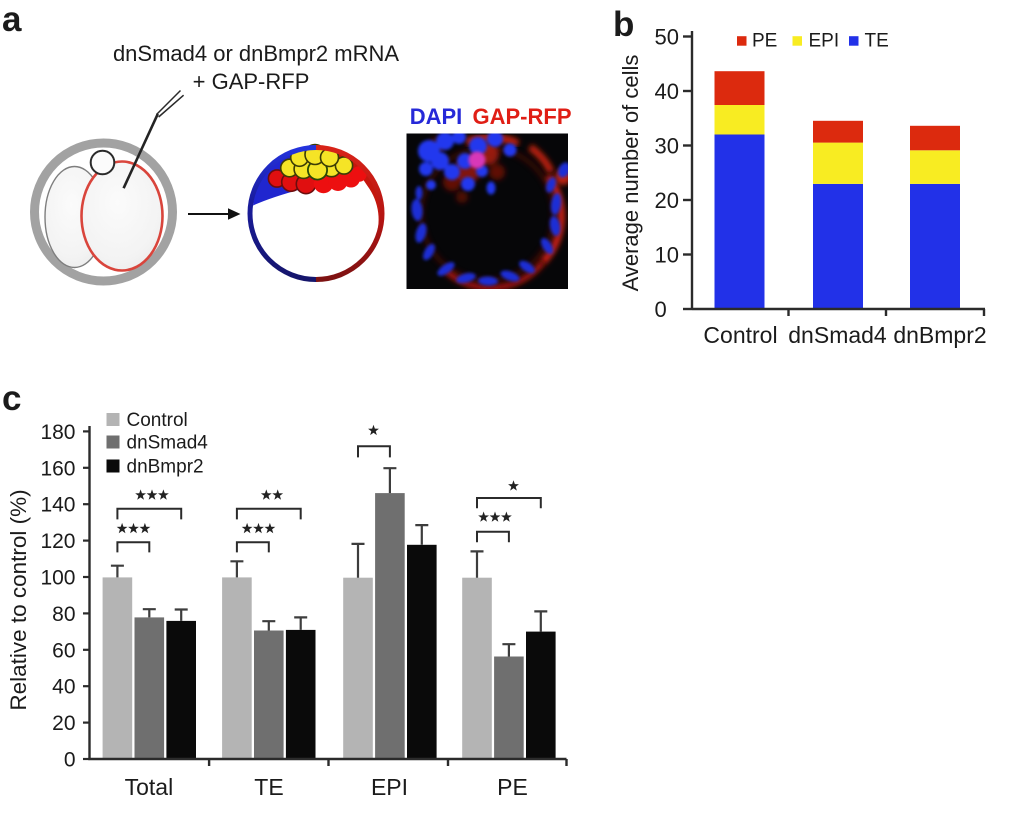 The width and height of the screenshot is (1024, 822). Describe the element at coordinates (63, 614) in the screenshot. I see `svg-text: 80` at that location.